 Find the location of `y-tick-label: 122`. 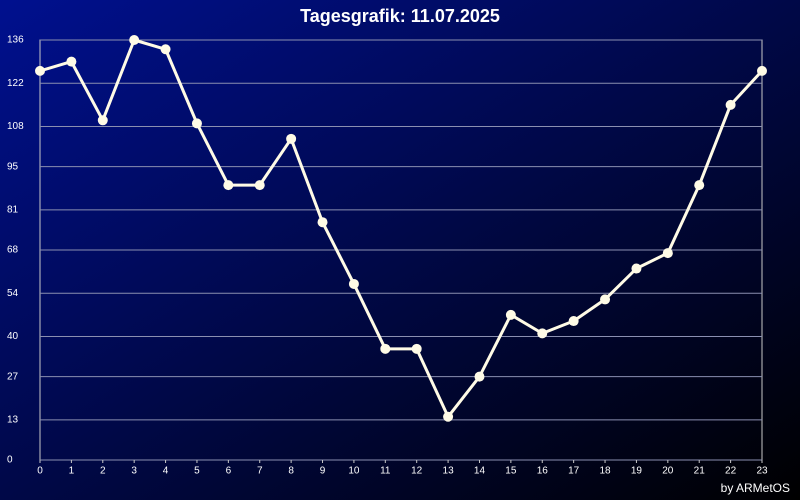

y-tick-label: 122 is located at coordinates (15, 83).